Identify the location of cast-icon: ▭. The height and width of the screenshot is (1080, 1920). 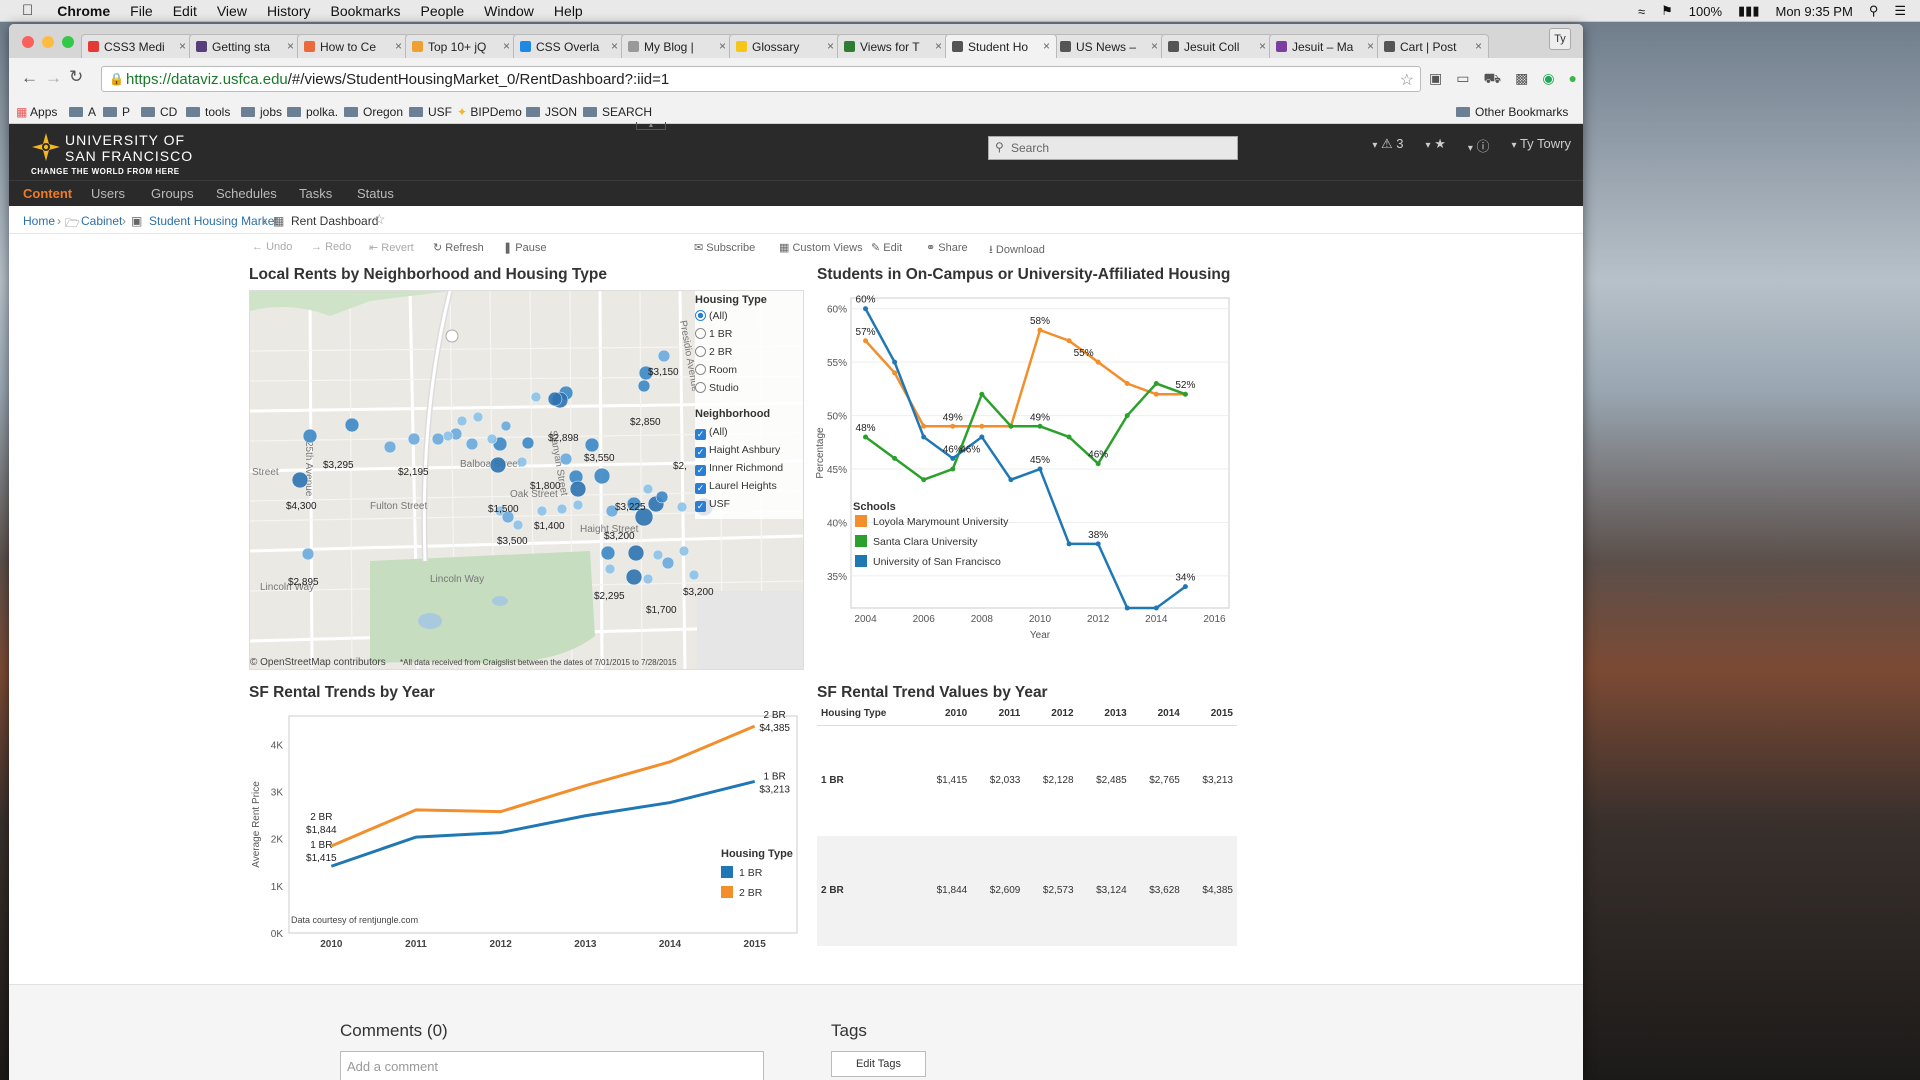
(1463, 78).